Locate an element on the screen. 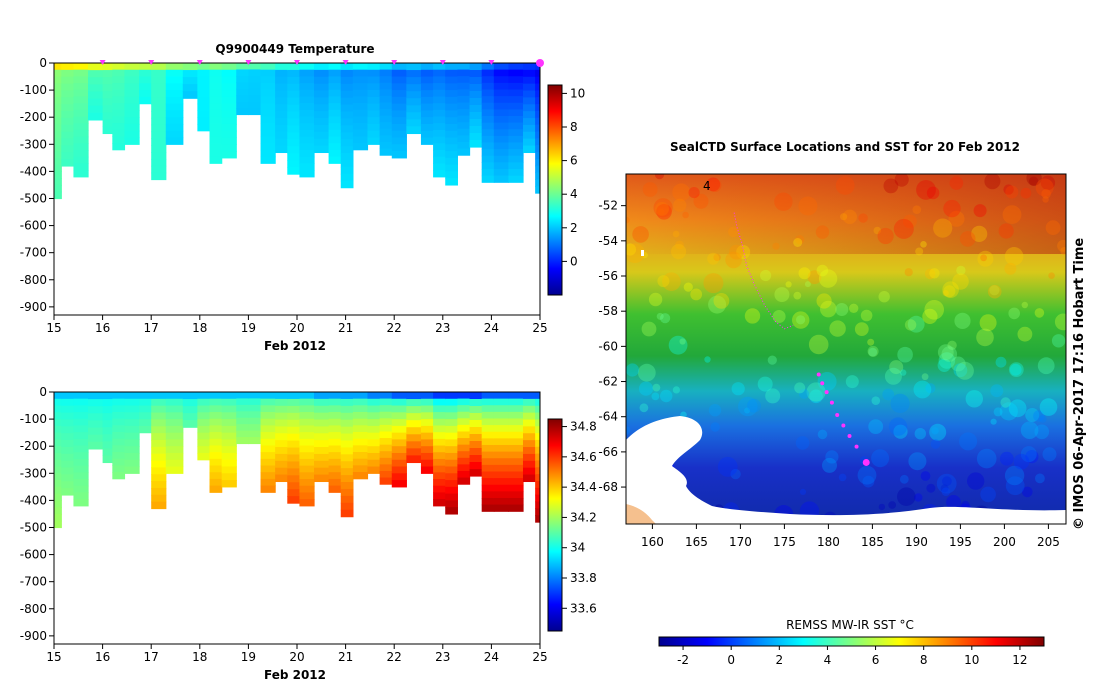 This screenshot has width=1099, height=700. map-x-tick-label: 180 is located at coordinates (828, 542).